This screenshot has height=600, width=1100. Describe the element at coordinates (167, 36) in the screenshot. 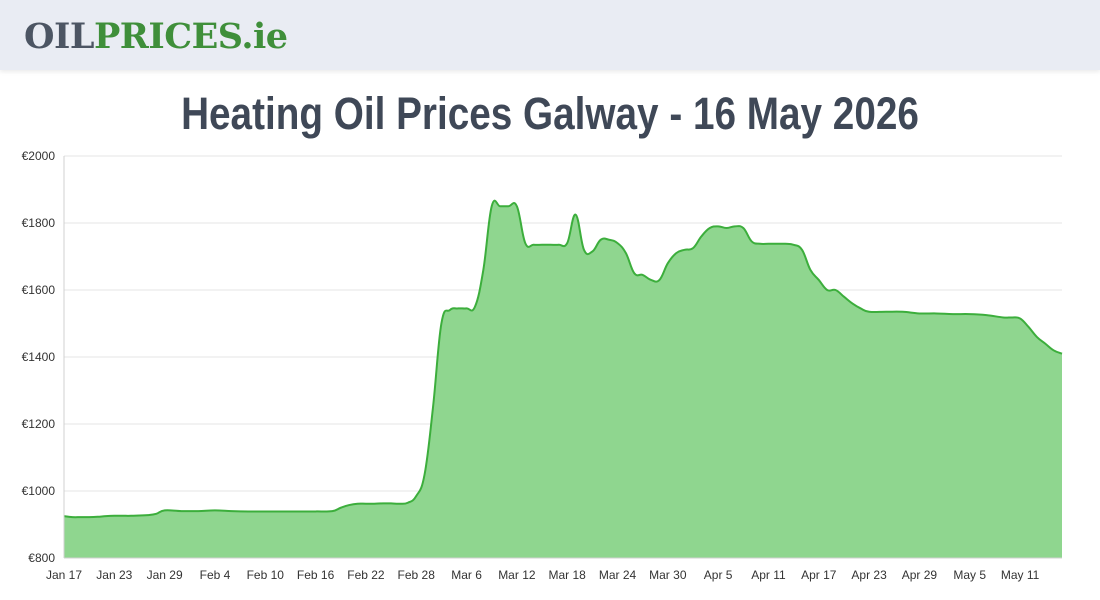

I see `logo-text-prices: PRICES` at that location.